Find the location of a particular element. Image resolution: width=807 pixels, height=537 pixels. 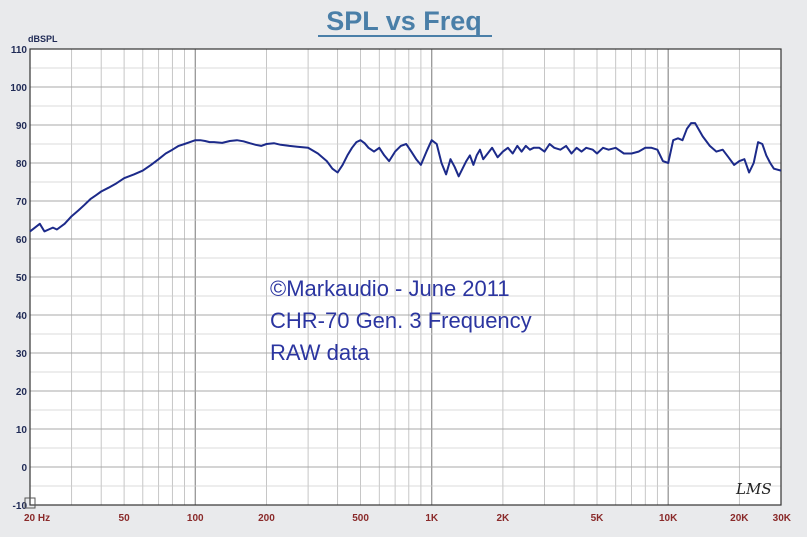

y-tick-label: 60 is located at coordinates (22, 240).